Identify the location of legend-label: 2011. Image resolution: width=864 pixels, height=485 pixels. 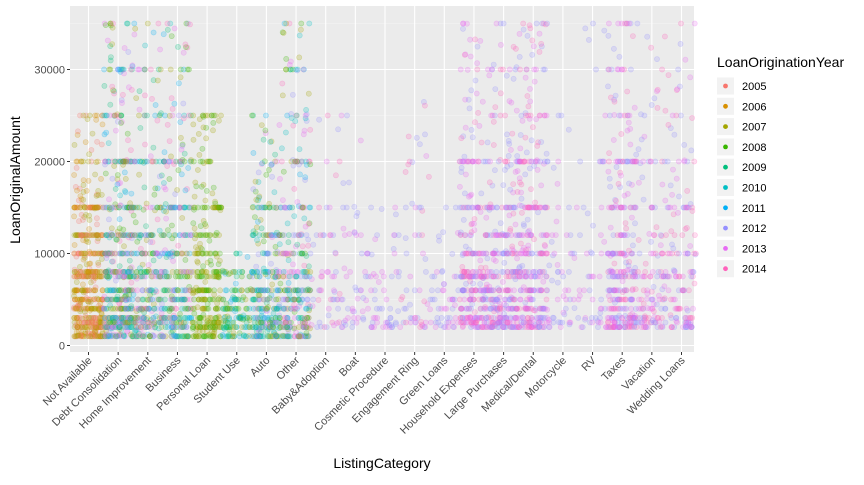
(754, 209).